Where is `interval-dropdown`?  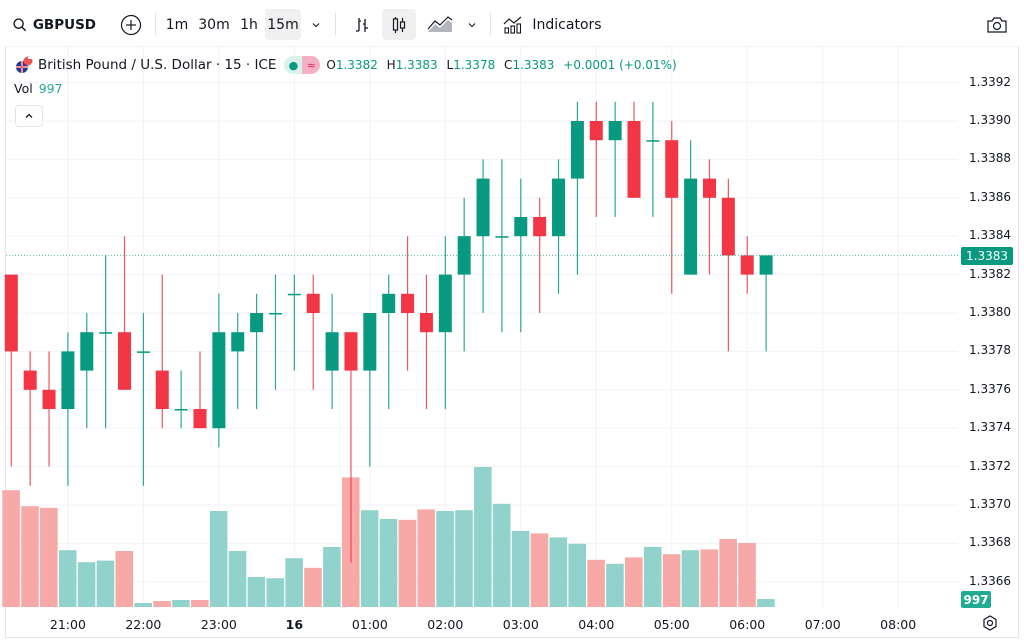 interval-dropdown is located at coordinates (316, 24).